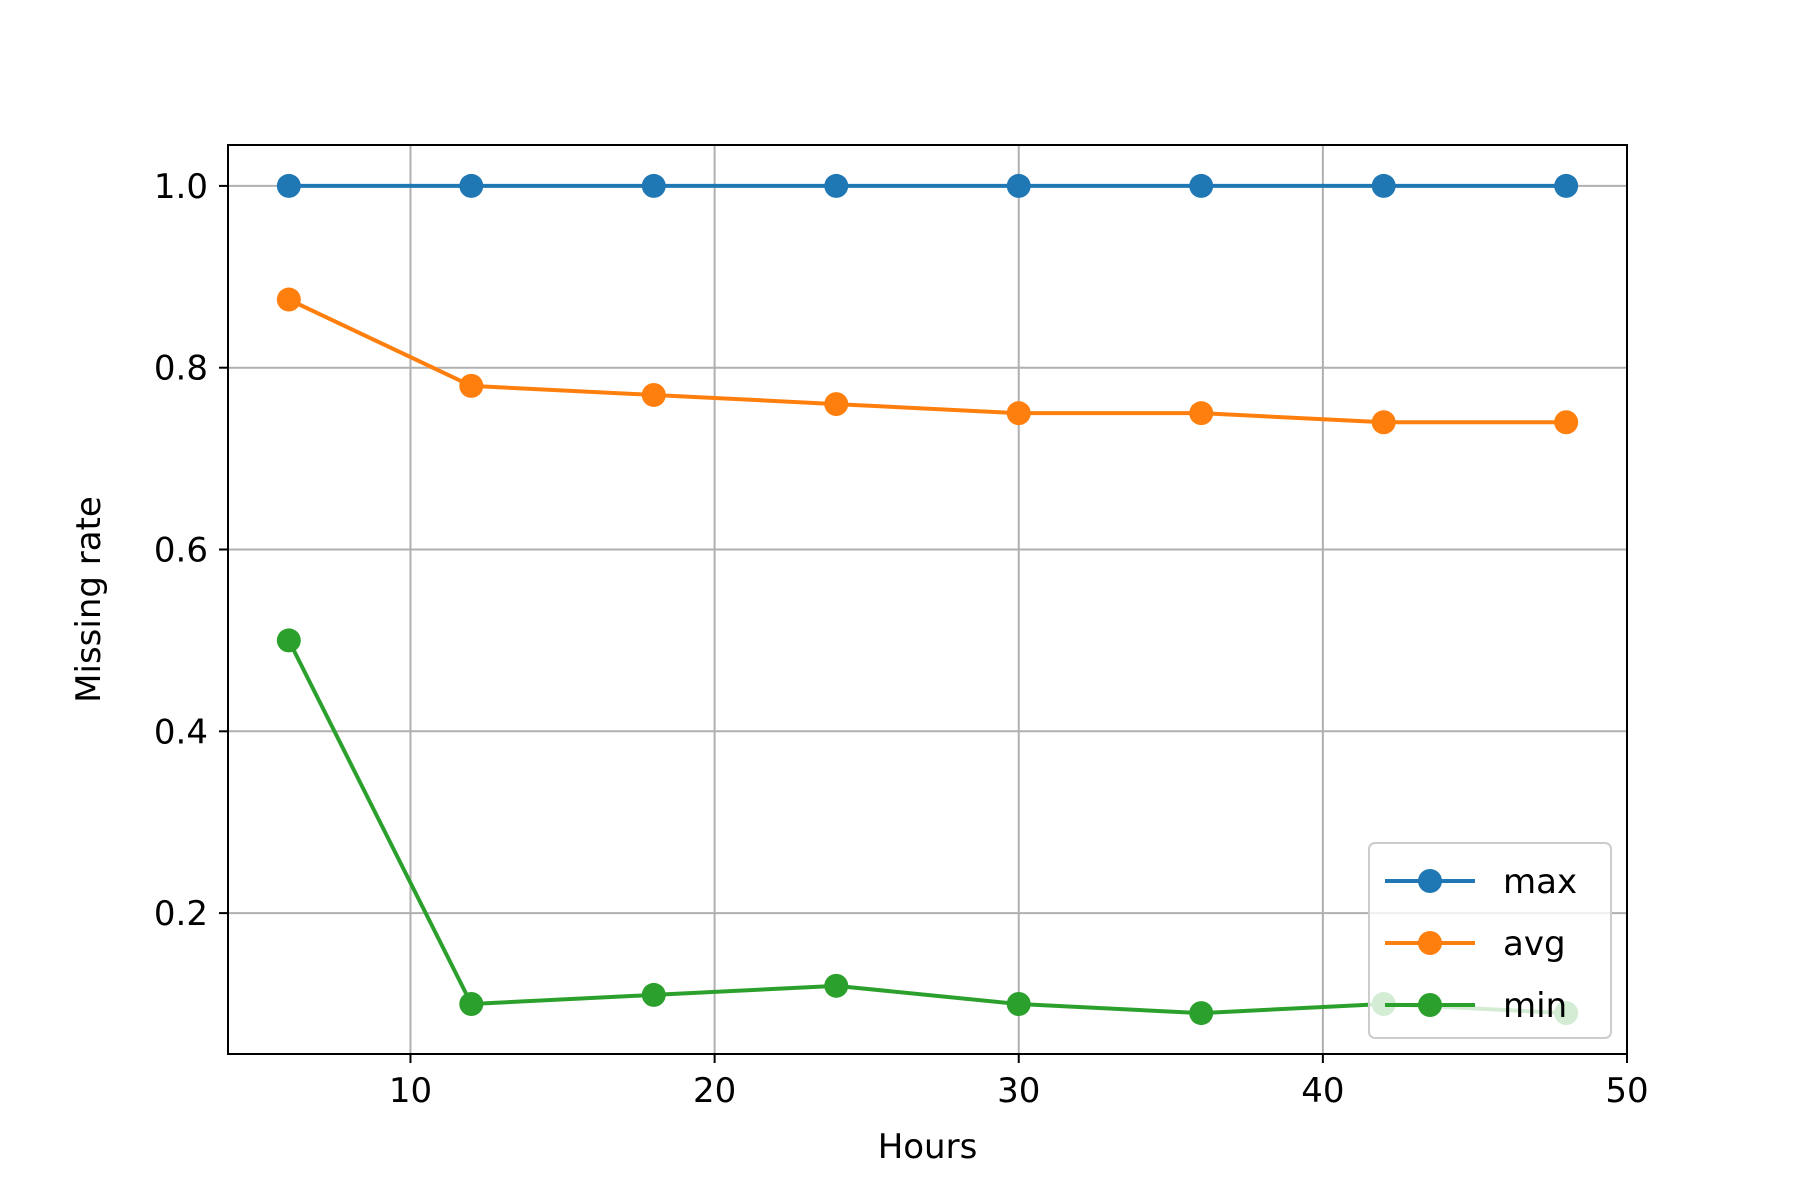 The width and height of the screenshot is (1800, 1200). I want to click on y-tick-label: 0.8, so click(181, 369).